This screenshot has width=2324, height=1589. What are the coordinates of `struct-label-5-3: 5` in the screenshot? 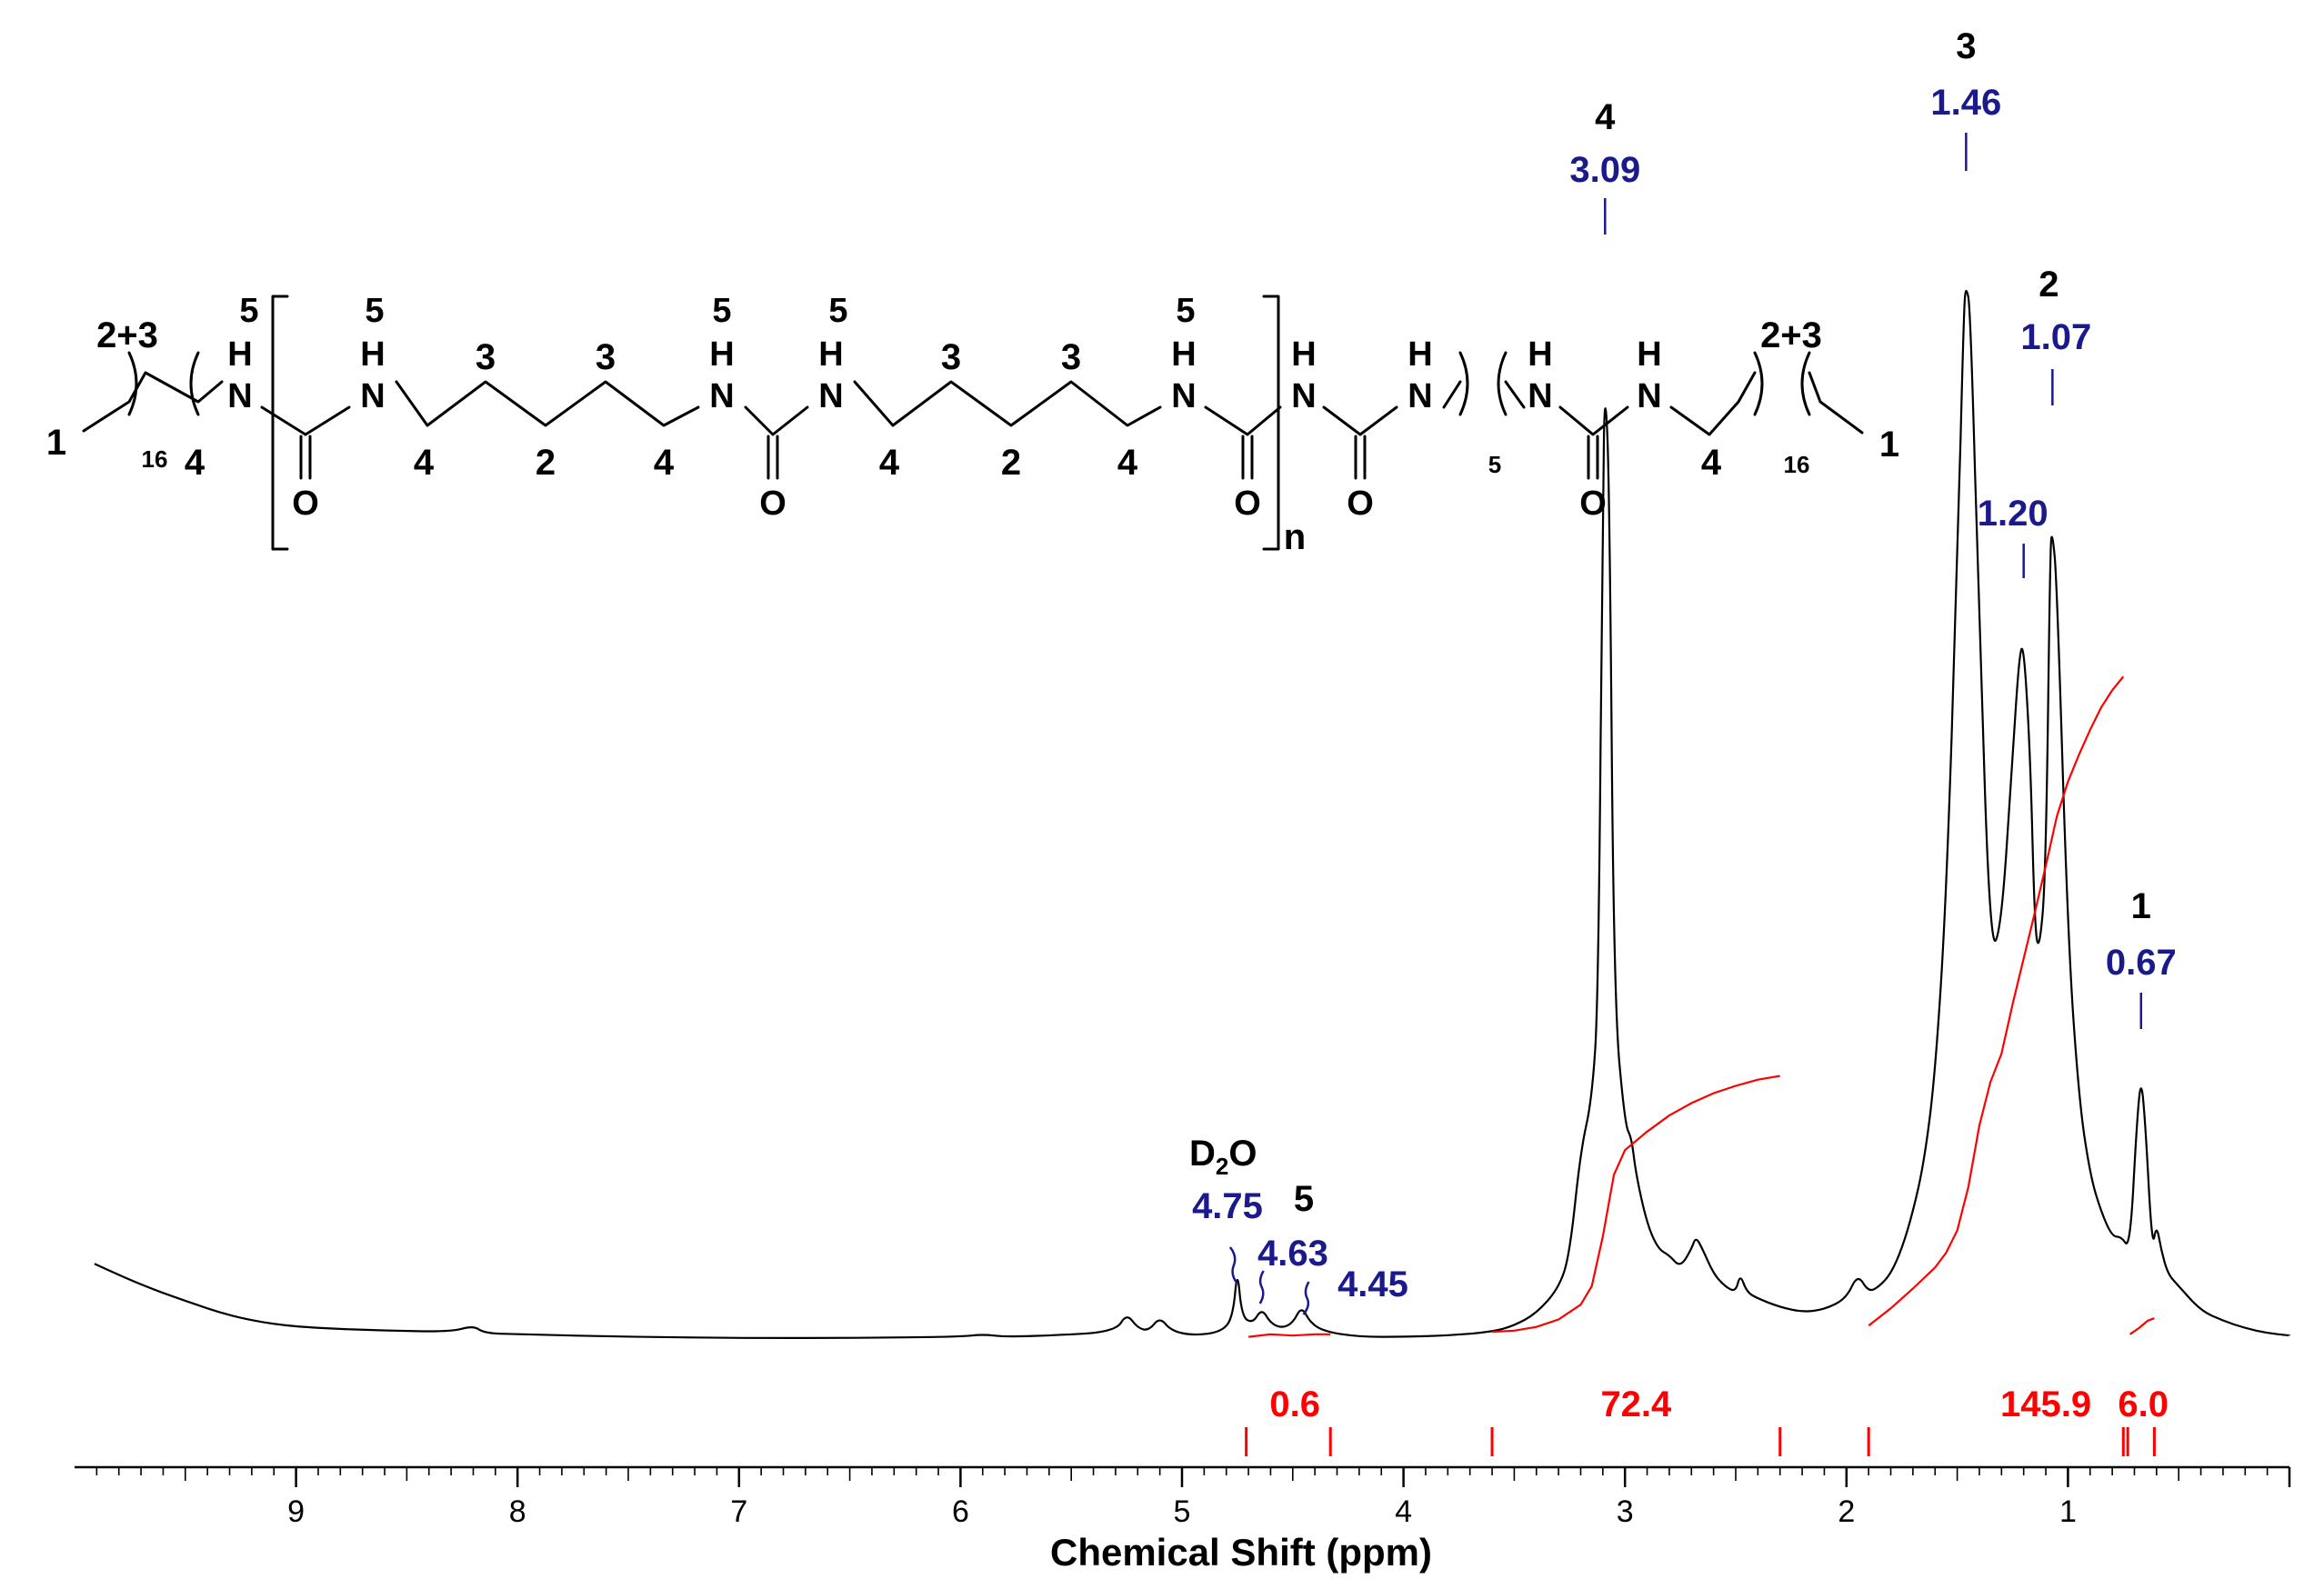 It's located at (837, 311).